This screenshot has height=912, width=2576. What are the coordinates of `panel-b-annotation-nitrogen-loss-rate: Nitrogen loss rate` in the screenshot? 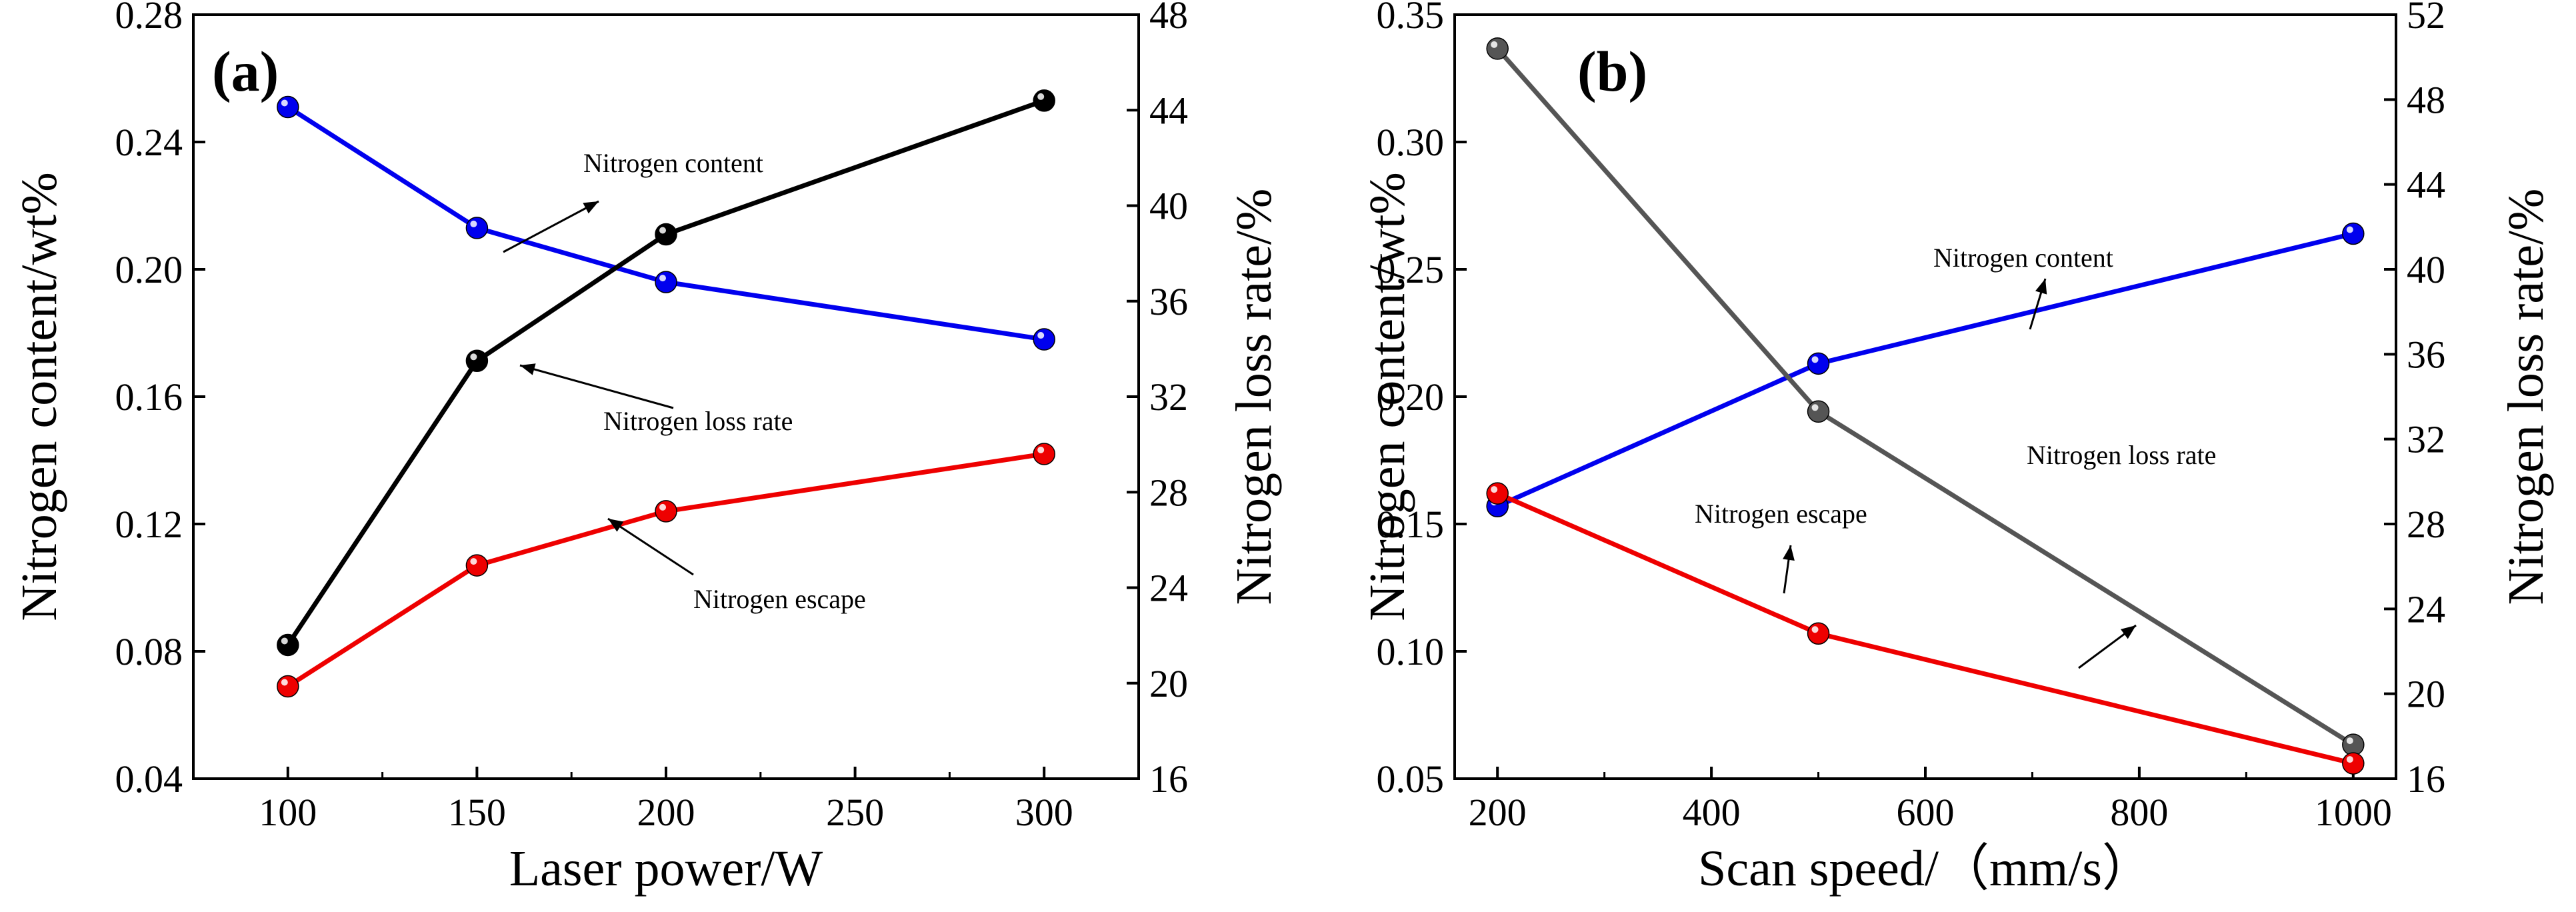 It's located at (2121, 455).